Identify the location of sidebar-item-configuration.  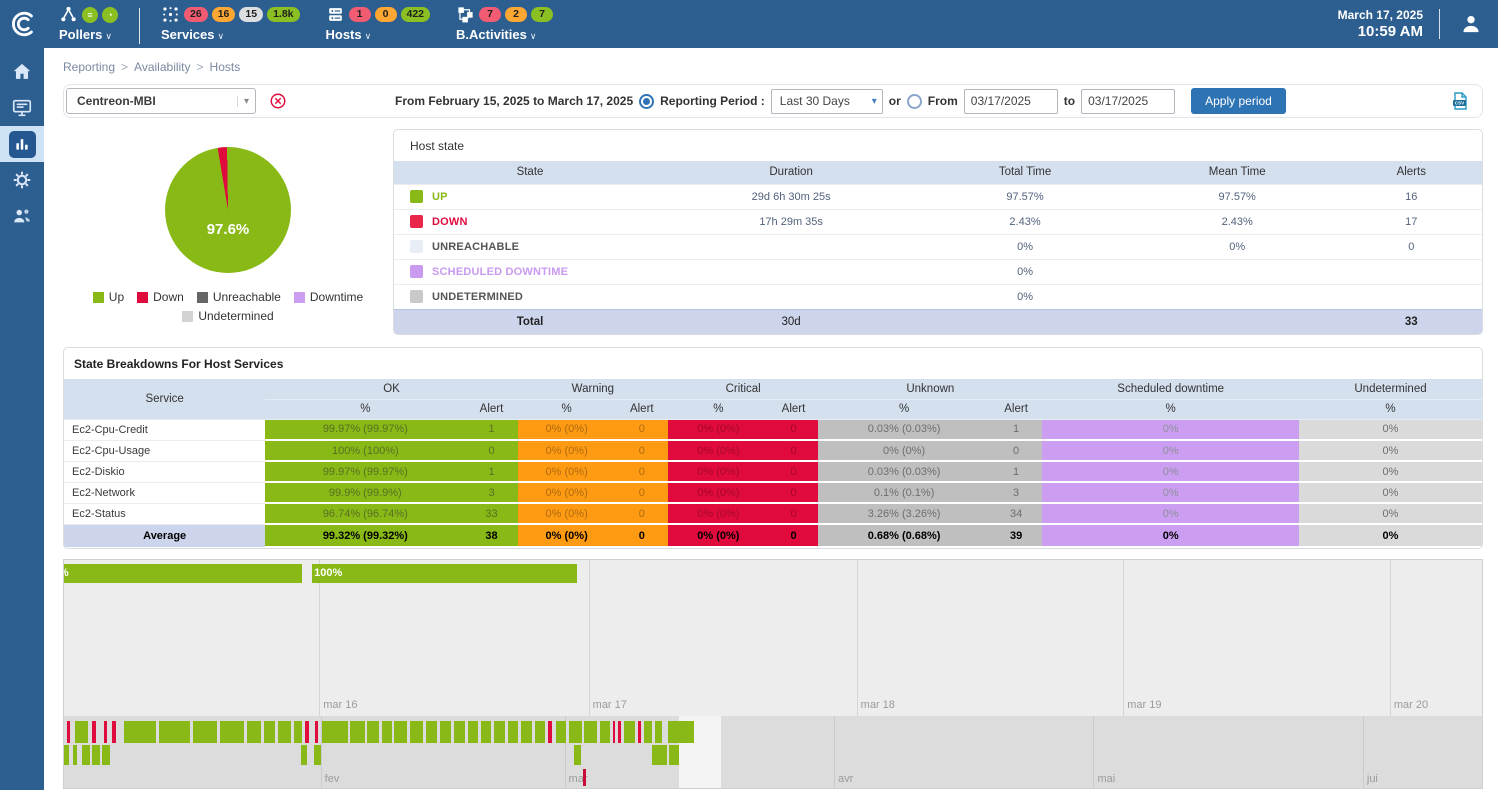
(22, 180).